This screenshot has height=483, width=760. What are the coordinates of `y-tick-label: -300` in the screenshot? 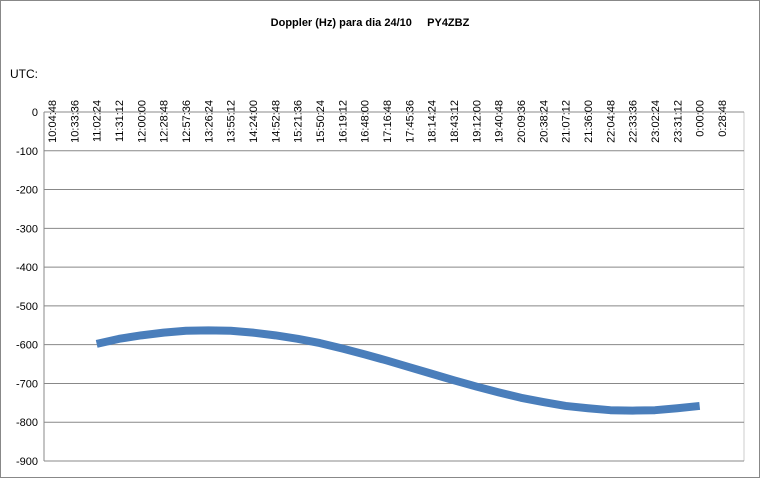 It's located at (27, 229).